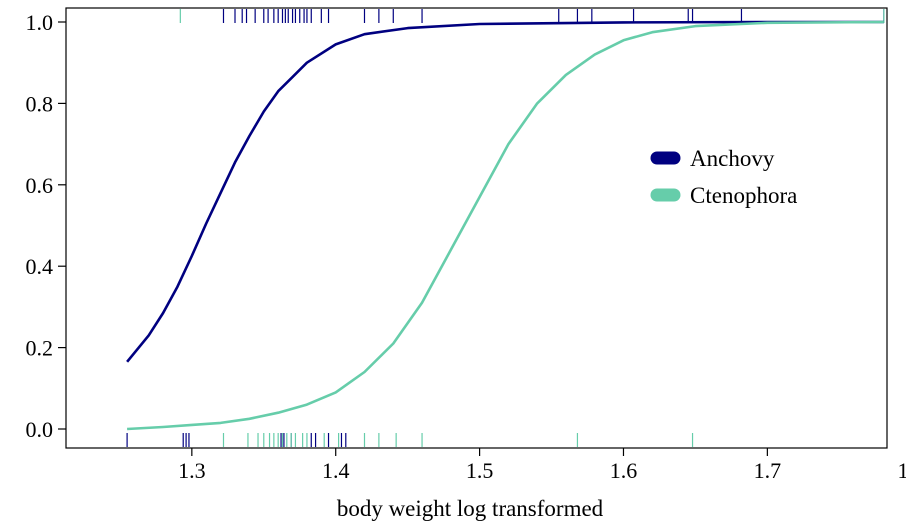 The image size is (906, 527). Describe the element at coordinates (624, 470) in the screenshot. I see `x-tick-label: 1.6` at that location.